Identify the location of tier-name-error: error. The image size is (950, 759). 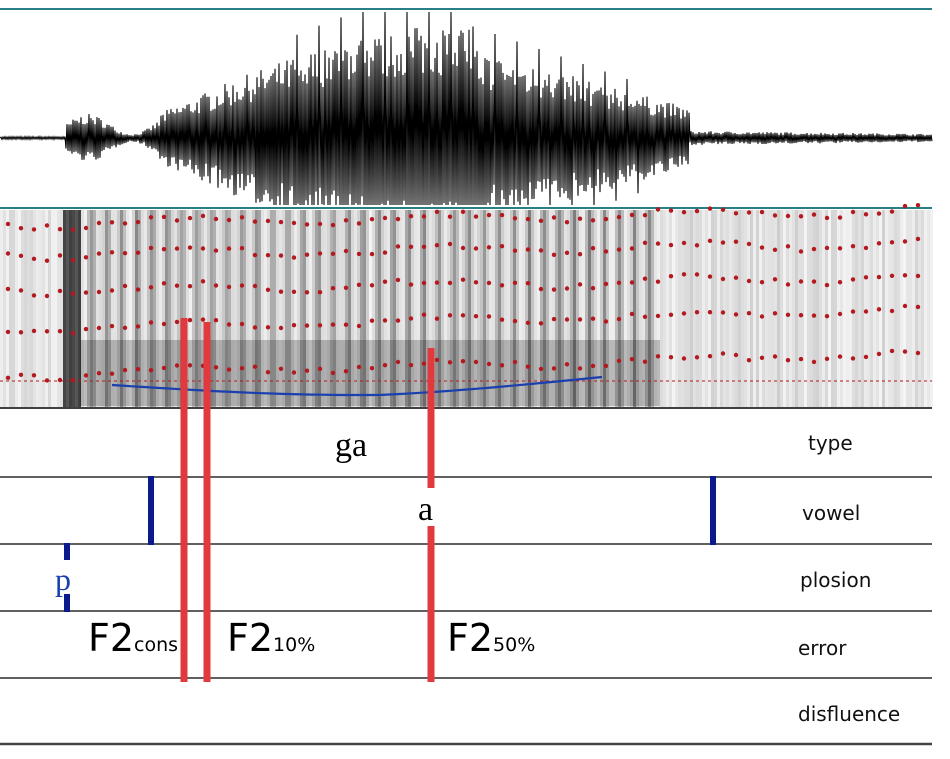
(822, 648).